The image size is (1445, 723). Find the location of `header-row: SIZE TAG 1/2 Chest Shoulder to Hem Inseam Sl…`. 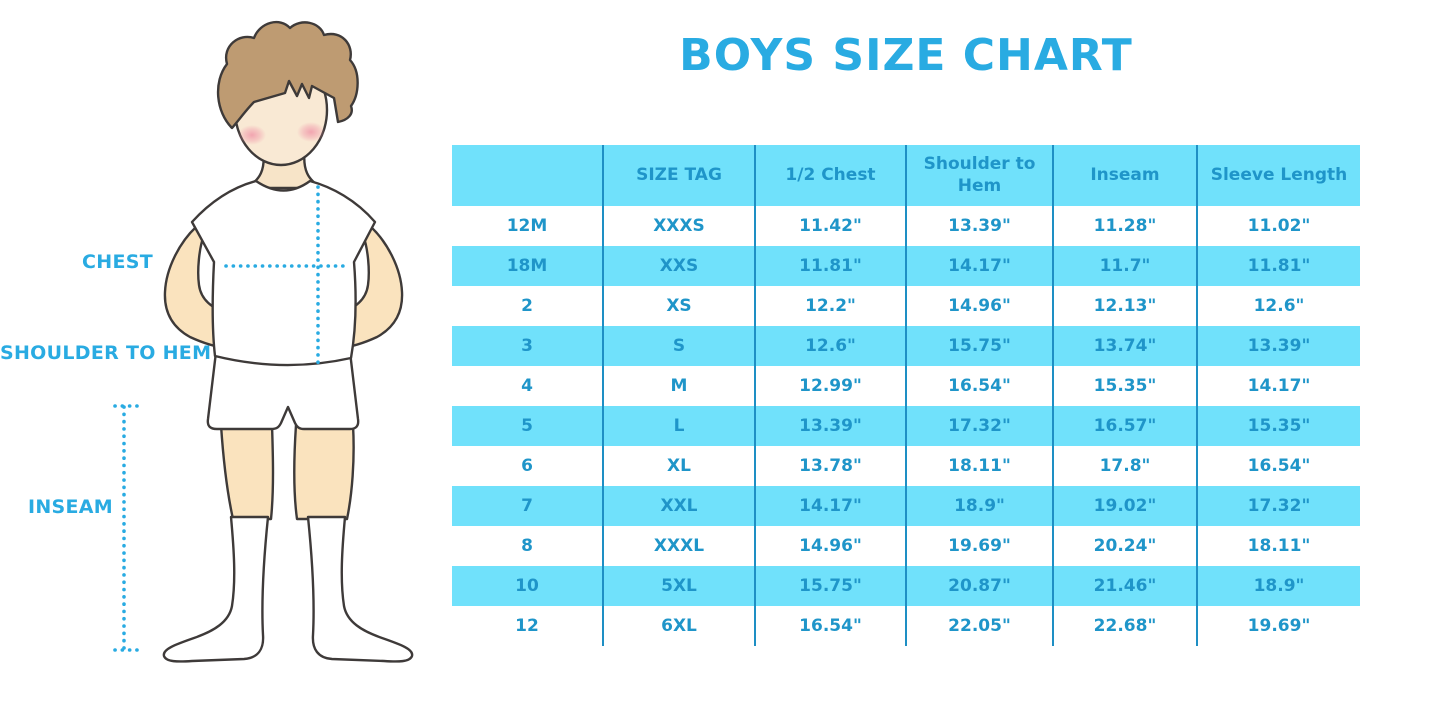

header-row: SIZE TAG 1/2 Chest Shoulder to Hem Inseam Sl… is located at coordinates (906, 175).